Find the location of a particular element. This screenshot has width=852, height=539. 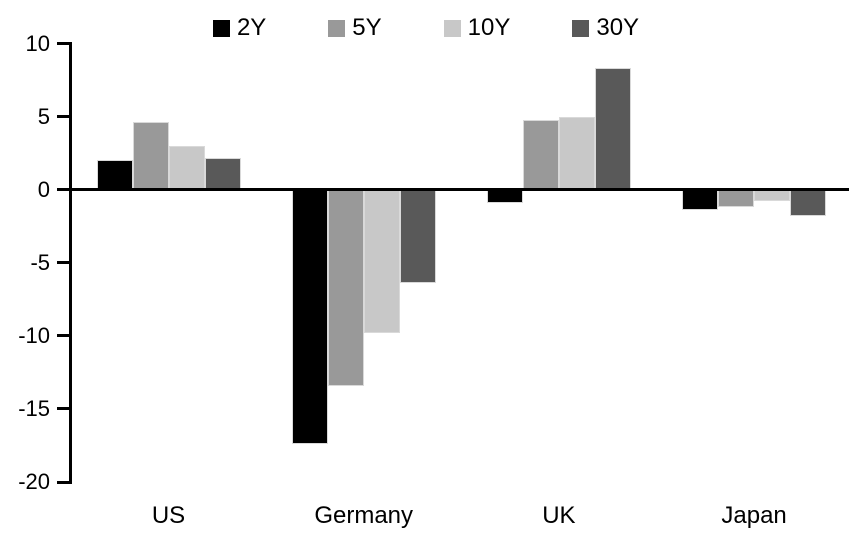

legend-label: 10Y is located at coordinates (489, 27).